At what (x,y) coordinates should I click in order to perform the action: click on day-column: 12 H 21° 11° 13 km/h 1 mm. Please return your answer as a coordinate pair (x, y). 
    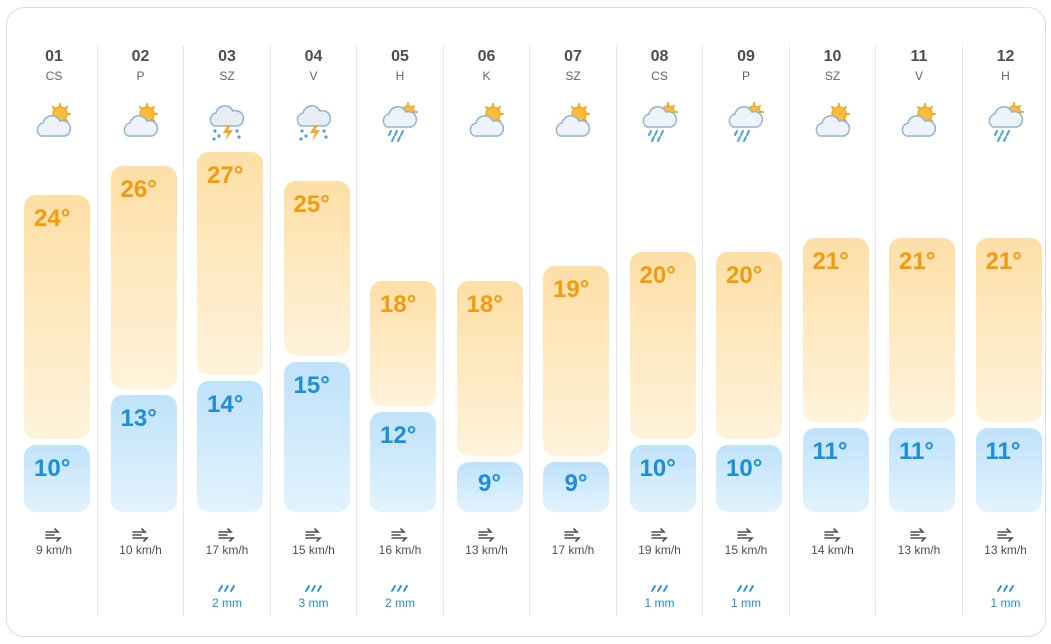
    Looking at the image, I should click on (1006, 332).